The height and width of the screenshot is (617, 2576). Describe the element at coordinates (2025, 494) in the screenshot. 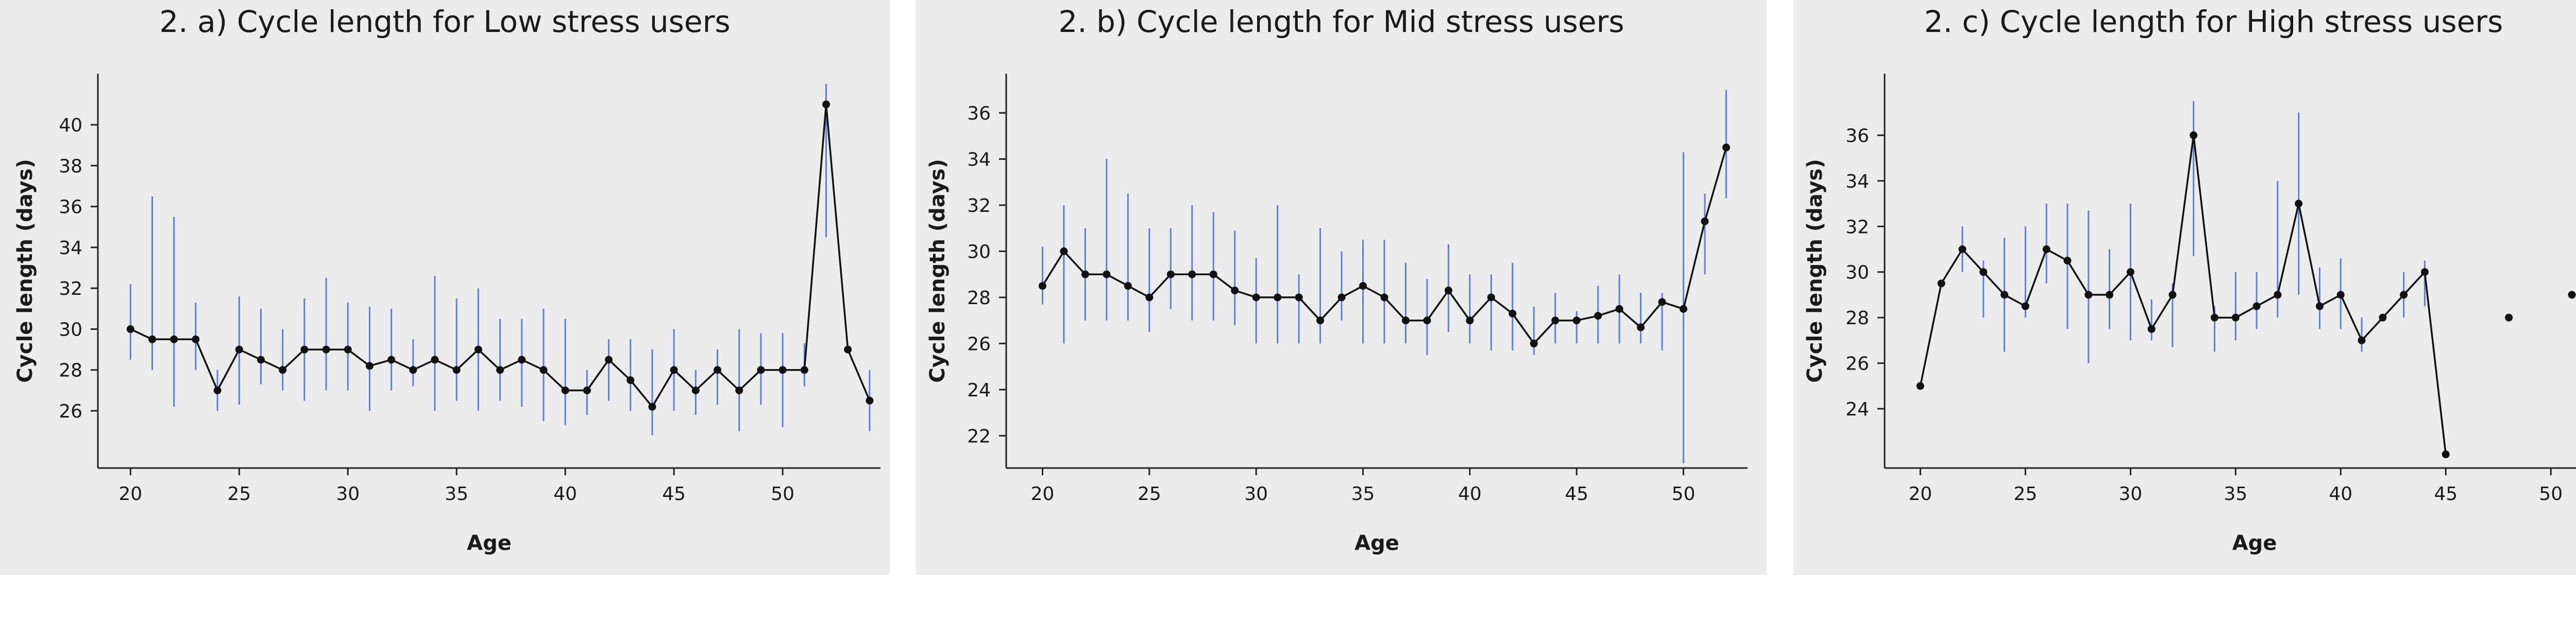

I see `x-tick-label: 25` at that location.